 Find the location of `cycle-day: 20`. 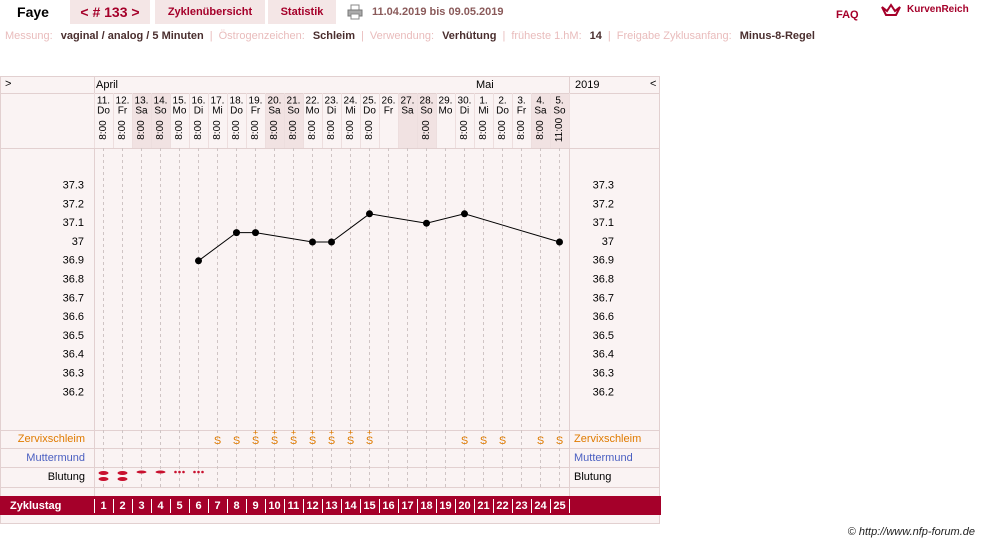

cycle-day: 20 is located at coordinates (464, 506).